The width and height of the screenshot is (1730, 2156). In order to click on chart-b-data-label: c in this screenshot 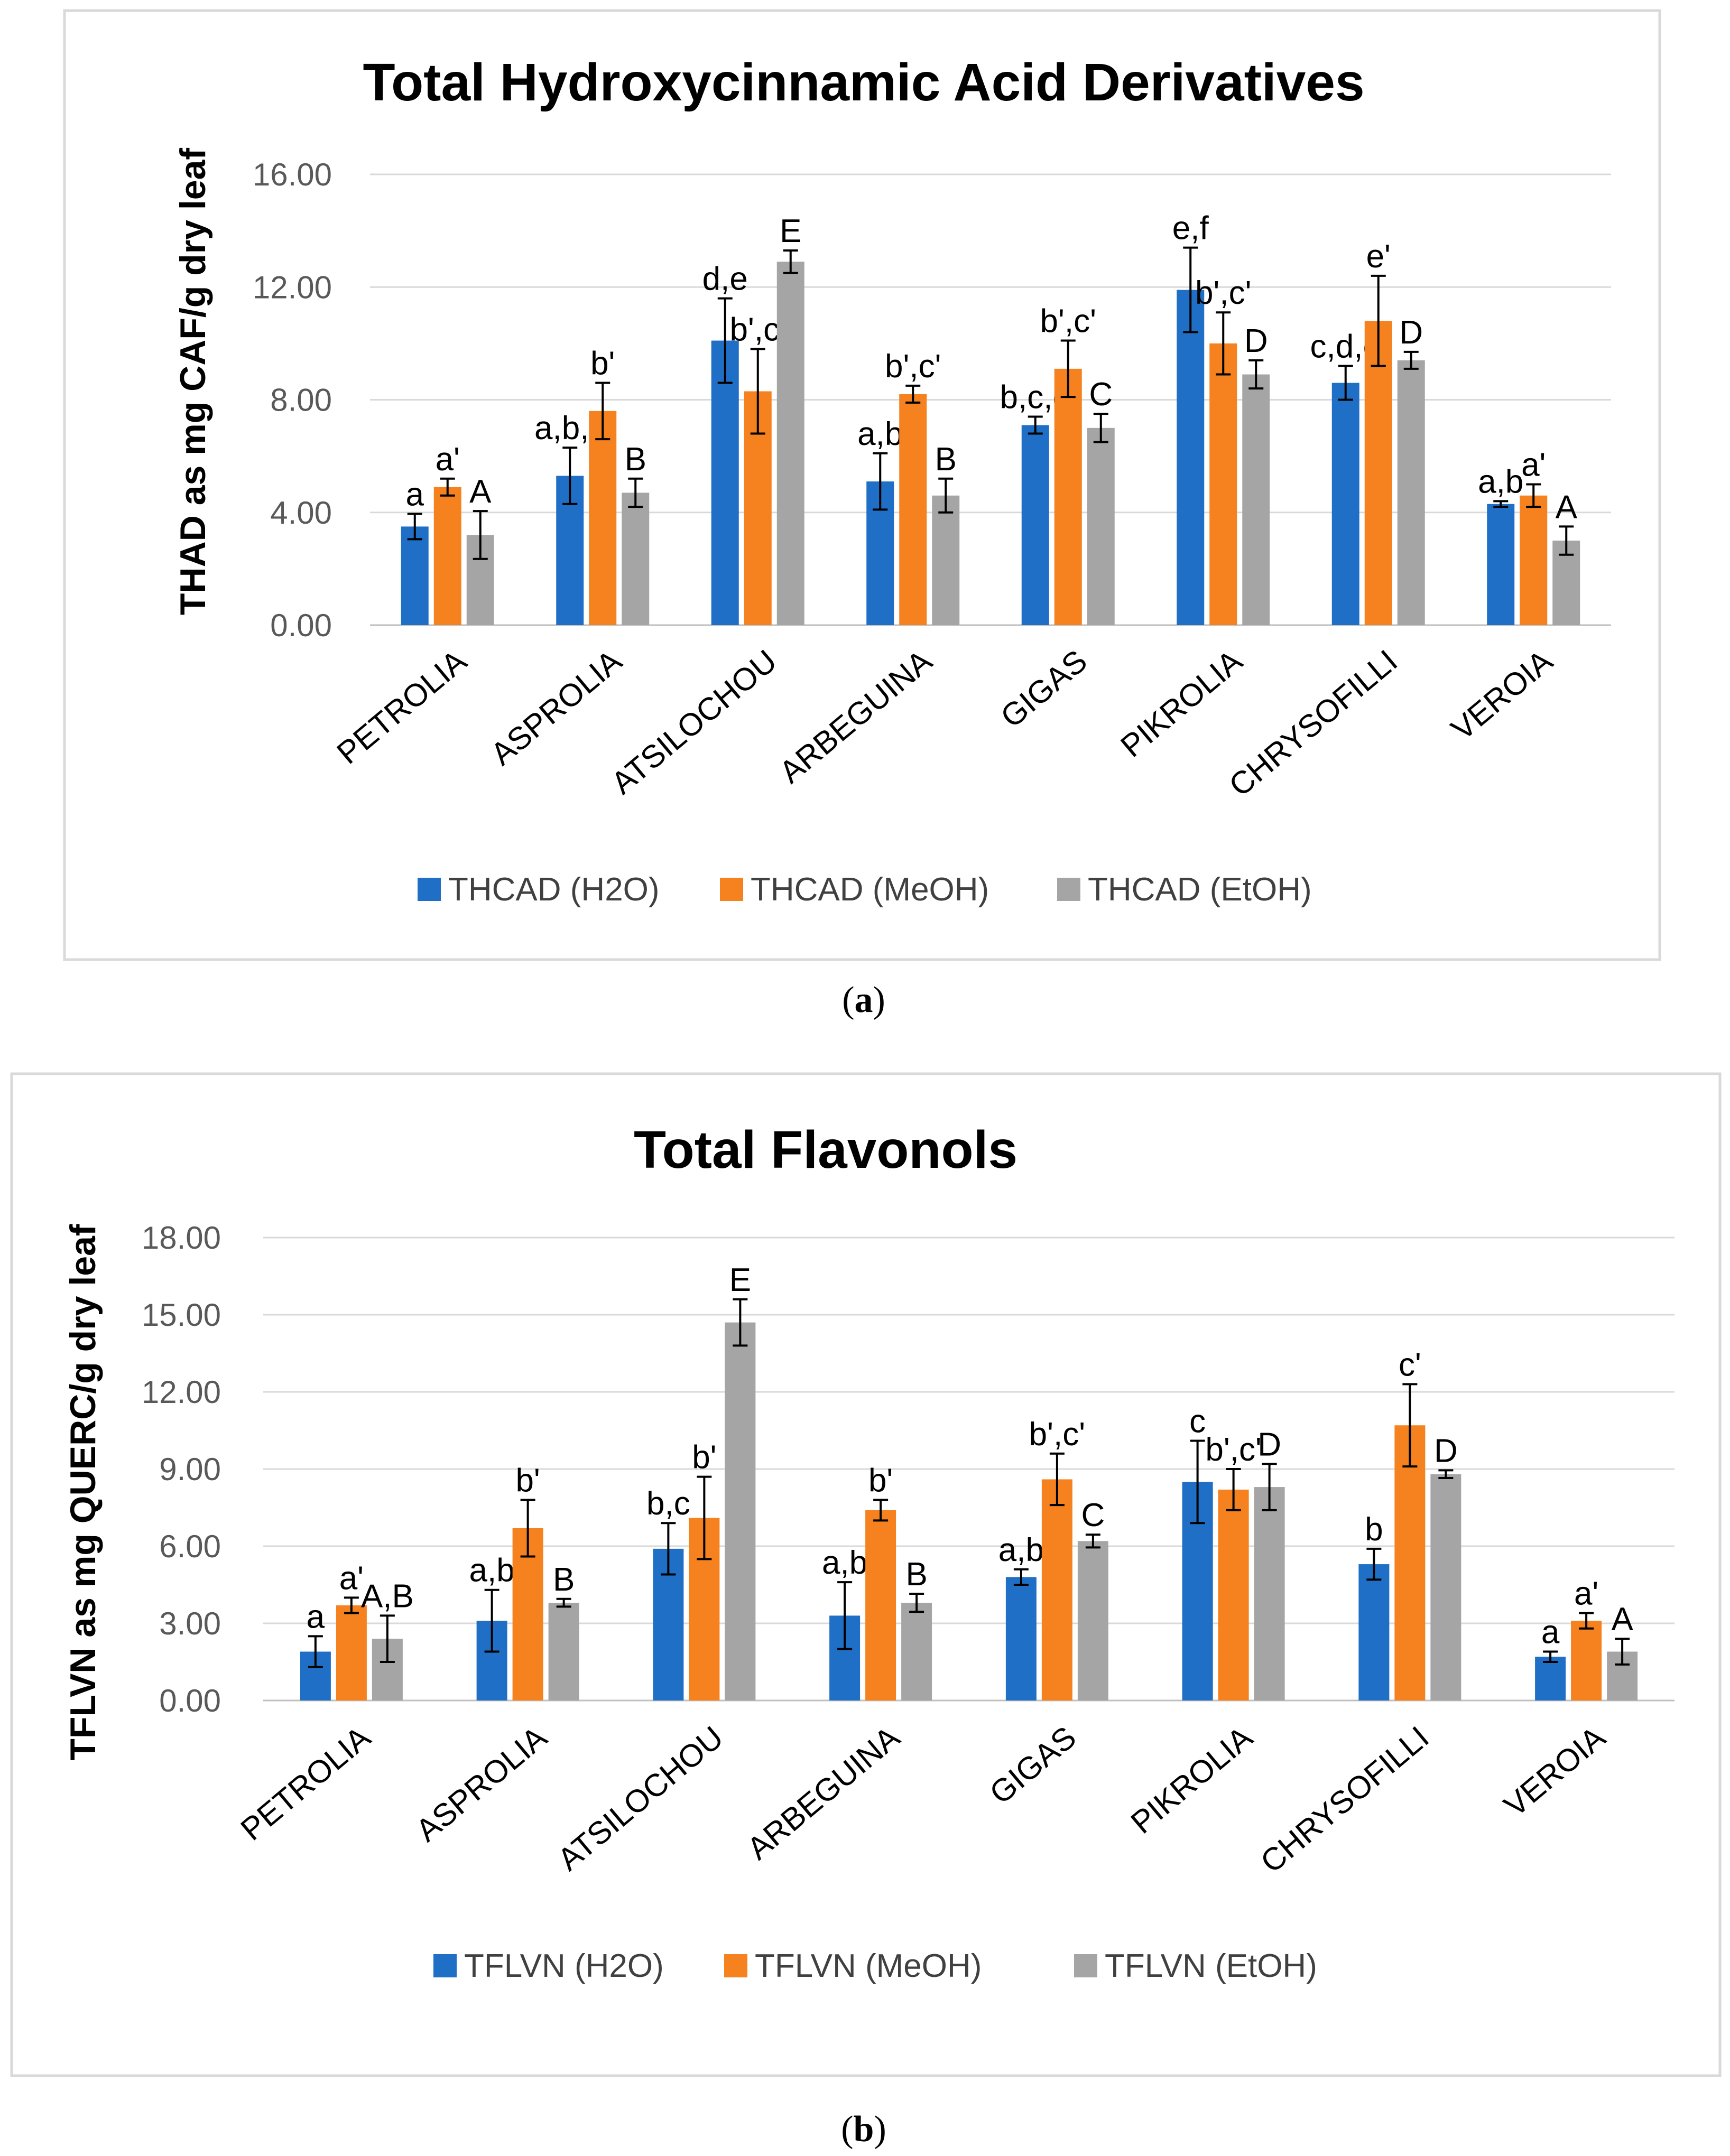, I will do `click(1197, 1421)`.